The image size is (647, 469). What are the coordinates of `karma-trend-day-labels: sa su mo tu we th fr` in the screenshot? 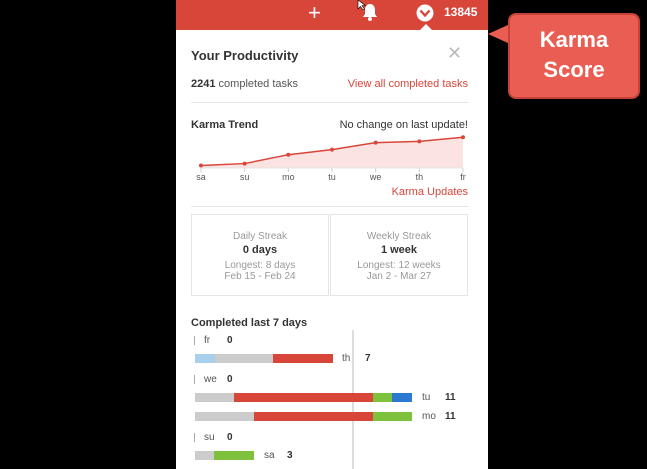 It's located at (331, 179).